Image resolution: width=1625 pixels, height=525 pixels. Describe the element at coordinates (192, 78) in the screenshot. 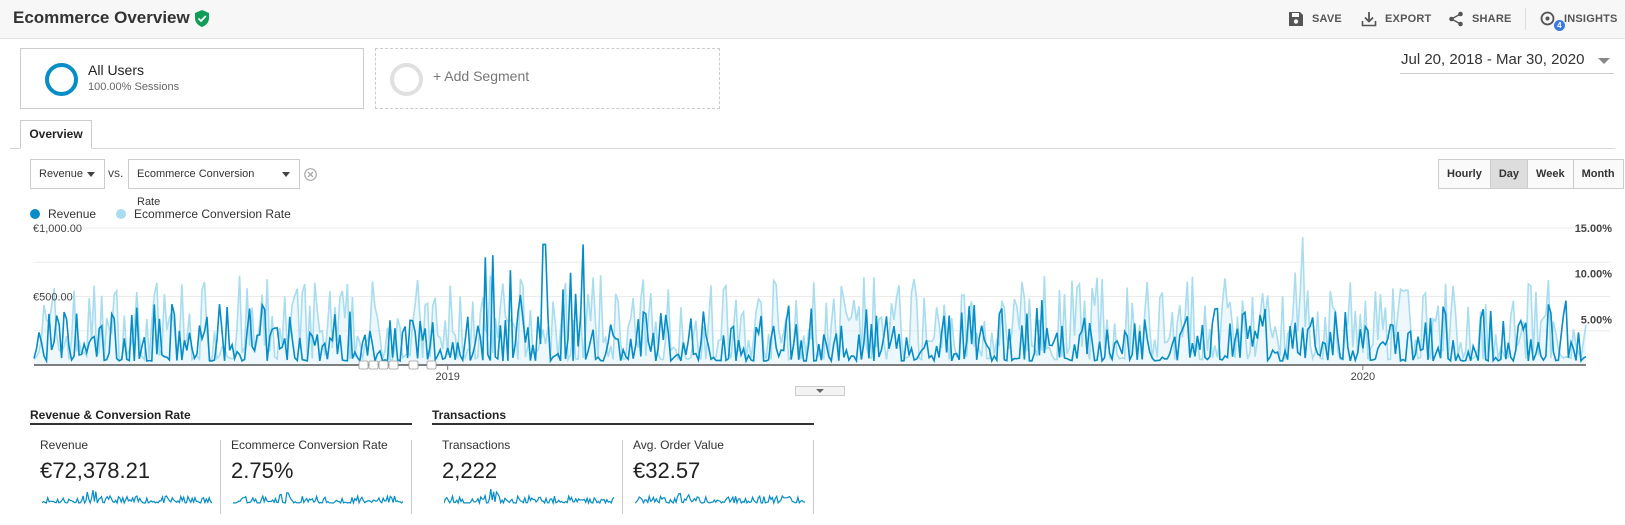

I see `segment-all-users: All Users 100.00% Sessions` at that location.